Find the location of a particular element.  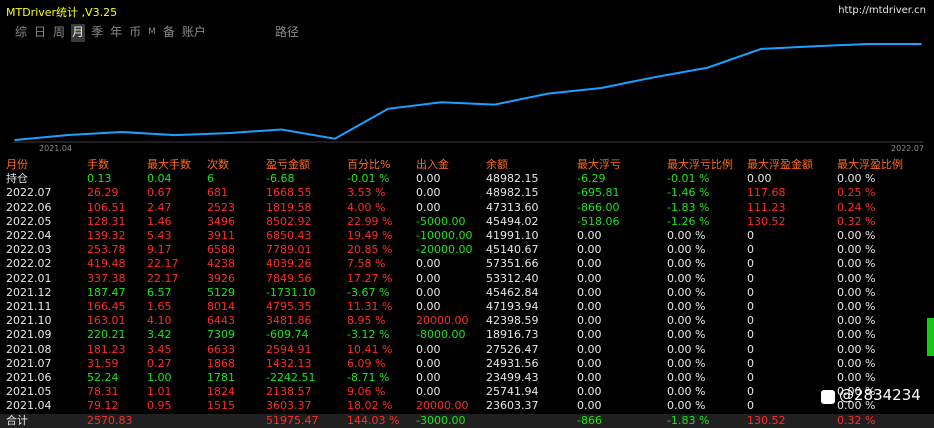

cell-count: 681 is located at coordinates (217, 193).